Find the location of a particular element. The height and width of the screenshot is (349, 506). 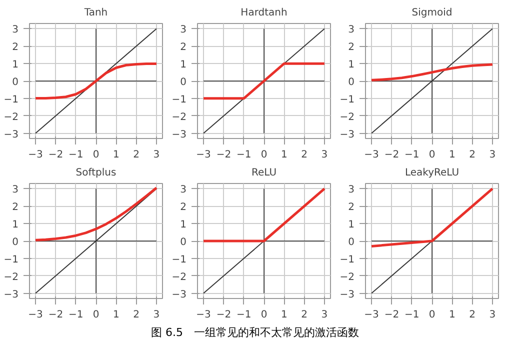

chart-title: ReLU is located at coordinates (264, 173).